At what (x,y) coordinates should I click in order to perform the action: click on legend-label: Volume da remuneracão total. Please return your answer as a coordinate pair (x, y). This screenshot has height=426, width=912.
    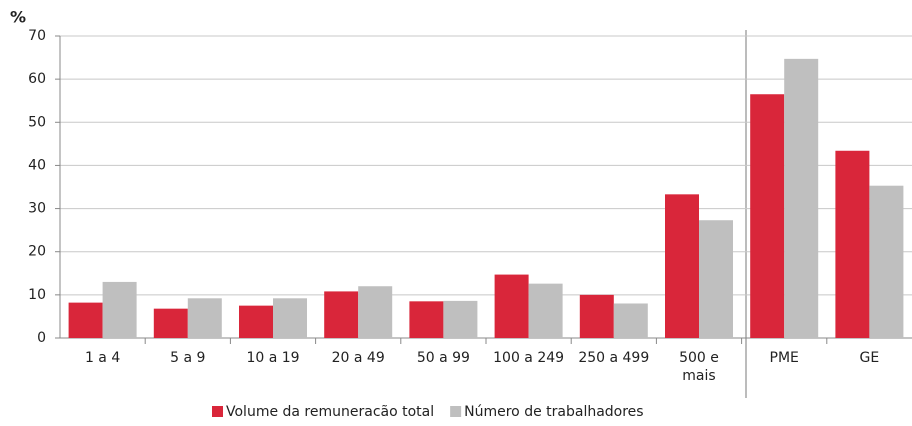
    Looking at the image, I should click on (330, 412).